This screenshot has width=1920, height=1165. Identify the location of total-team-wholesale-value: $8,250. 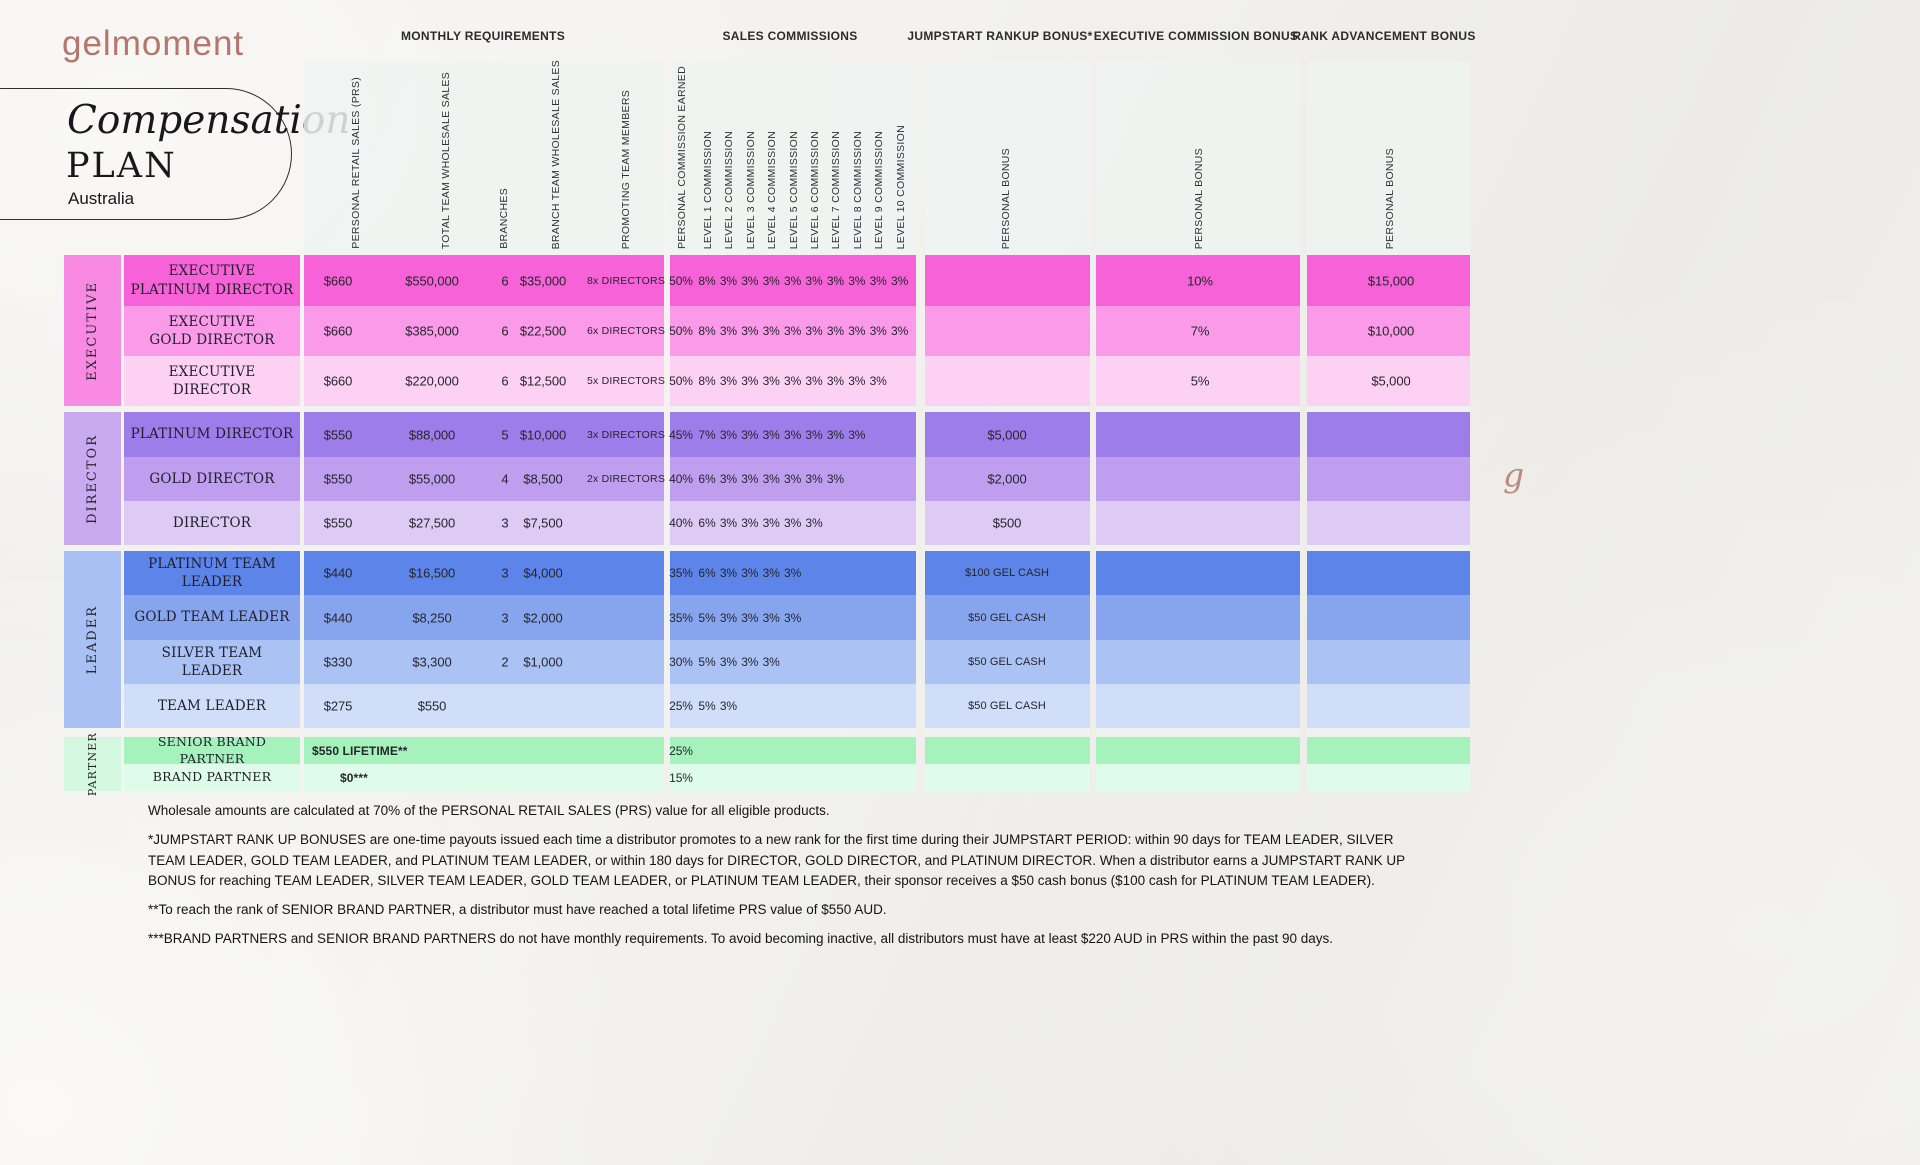
(432, 617).